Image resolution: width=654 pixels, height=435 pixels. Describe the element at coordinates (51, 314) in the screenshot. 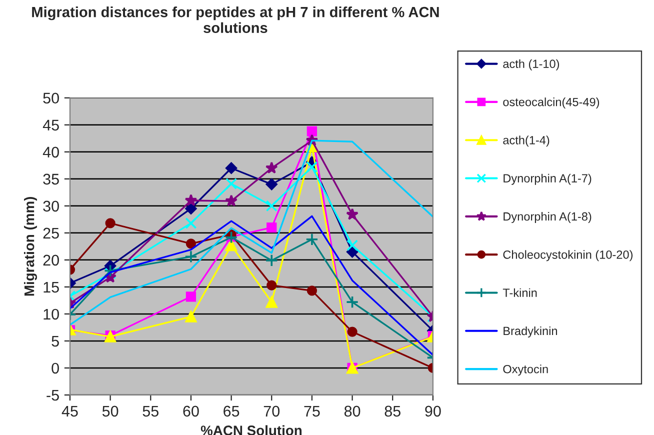

I see `y-tick-label: 10` at that location.